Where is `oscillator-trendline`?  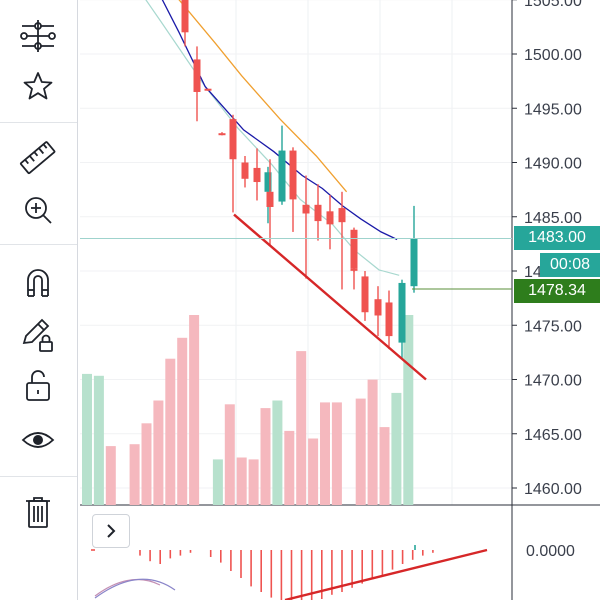
oscillator-trendline is located at coordinates (386, 574).